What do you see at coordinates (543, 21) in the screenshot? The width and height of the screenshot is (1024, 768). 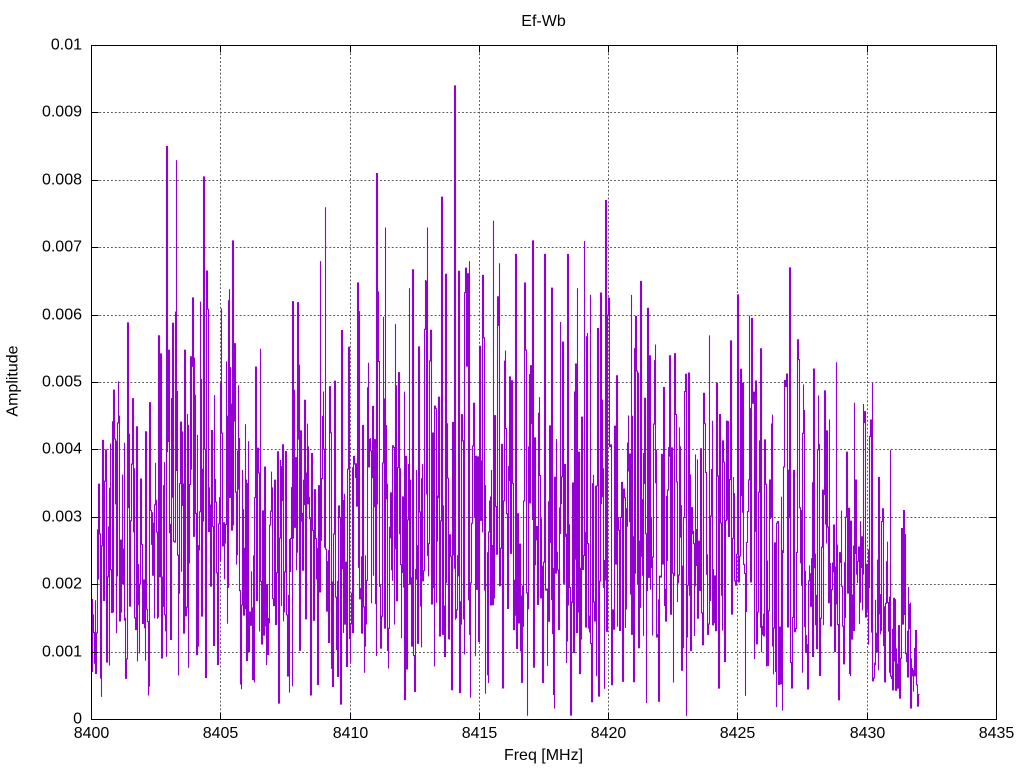 I see `svg-text: Ef-Wb` at bounding box center [543, 21].